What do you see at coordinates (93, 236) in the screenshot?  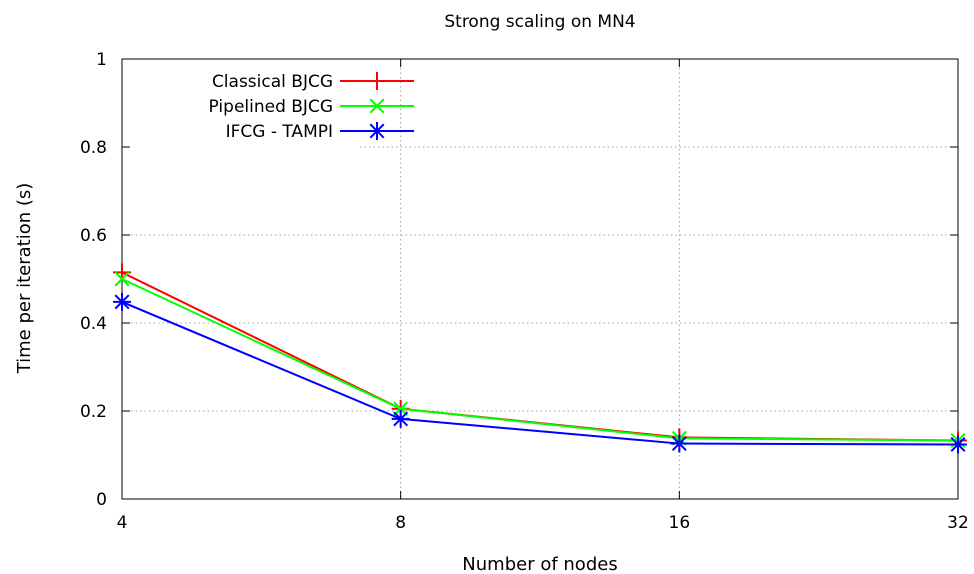 I see `y-tick-label: 0.6` at bounding box center [93, 236].